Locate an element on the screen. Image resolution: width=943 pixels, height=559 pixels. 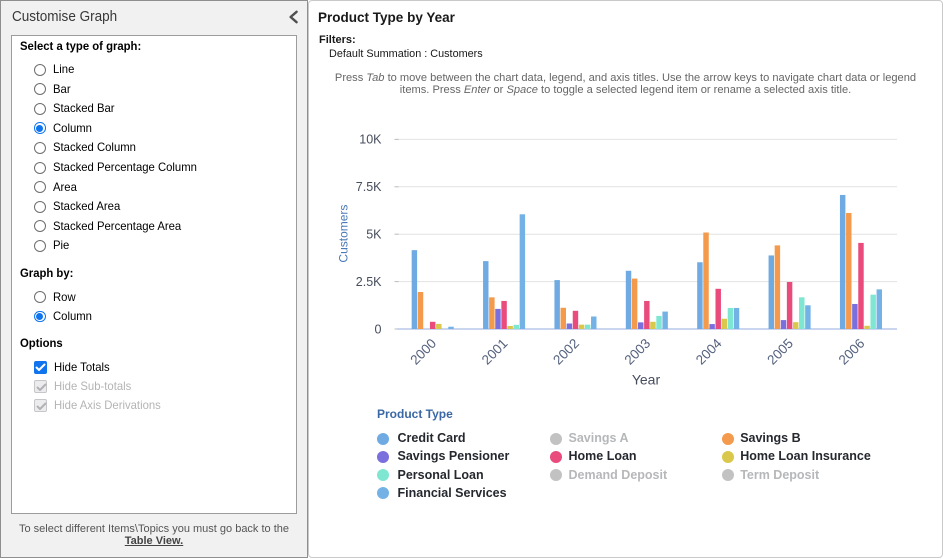
svg-text: 2.5K is located at coordinates (369, 282).